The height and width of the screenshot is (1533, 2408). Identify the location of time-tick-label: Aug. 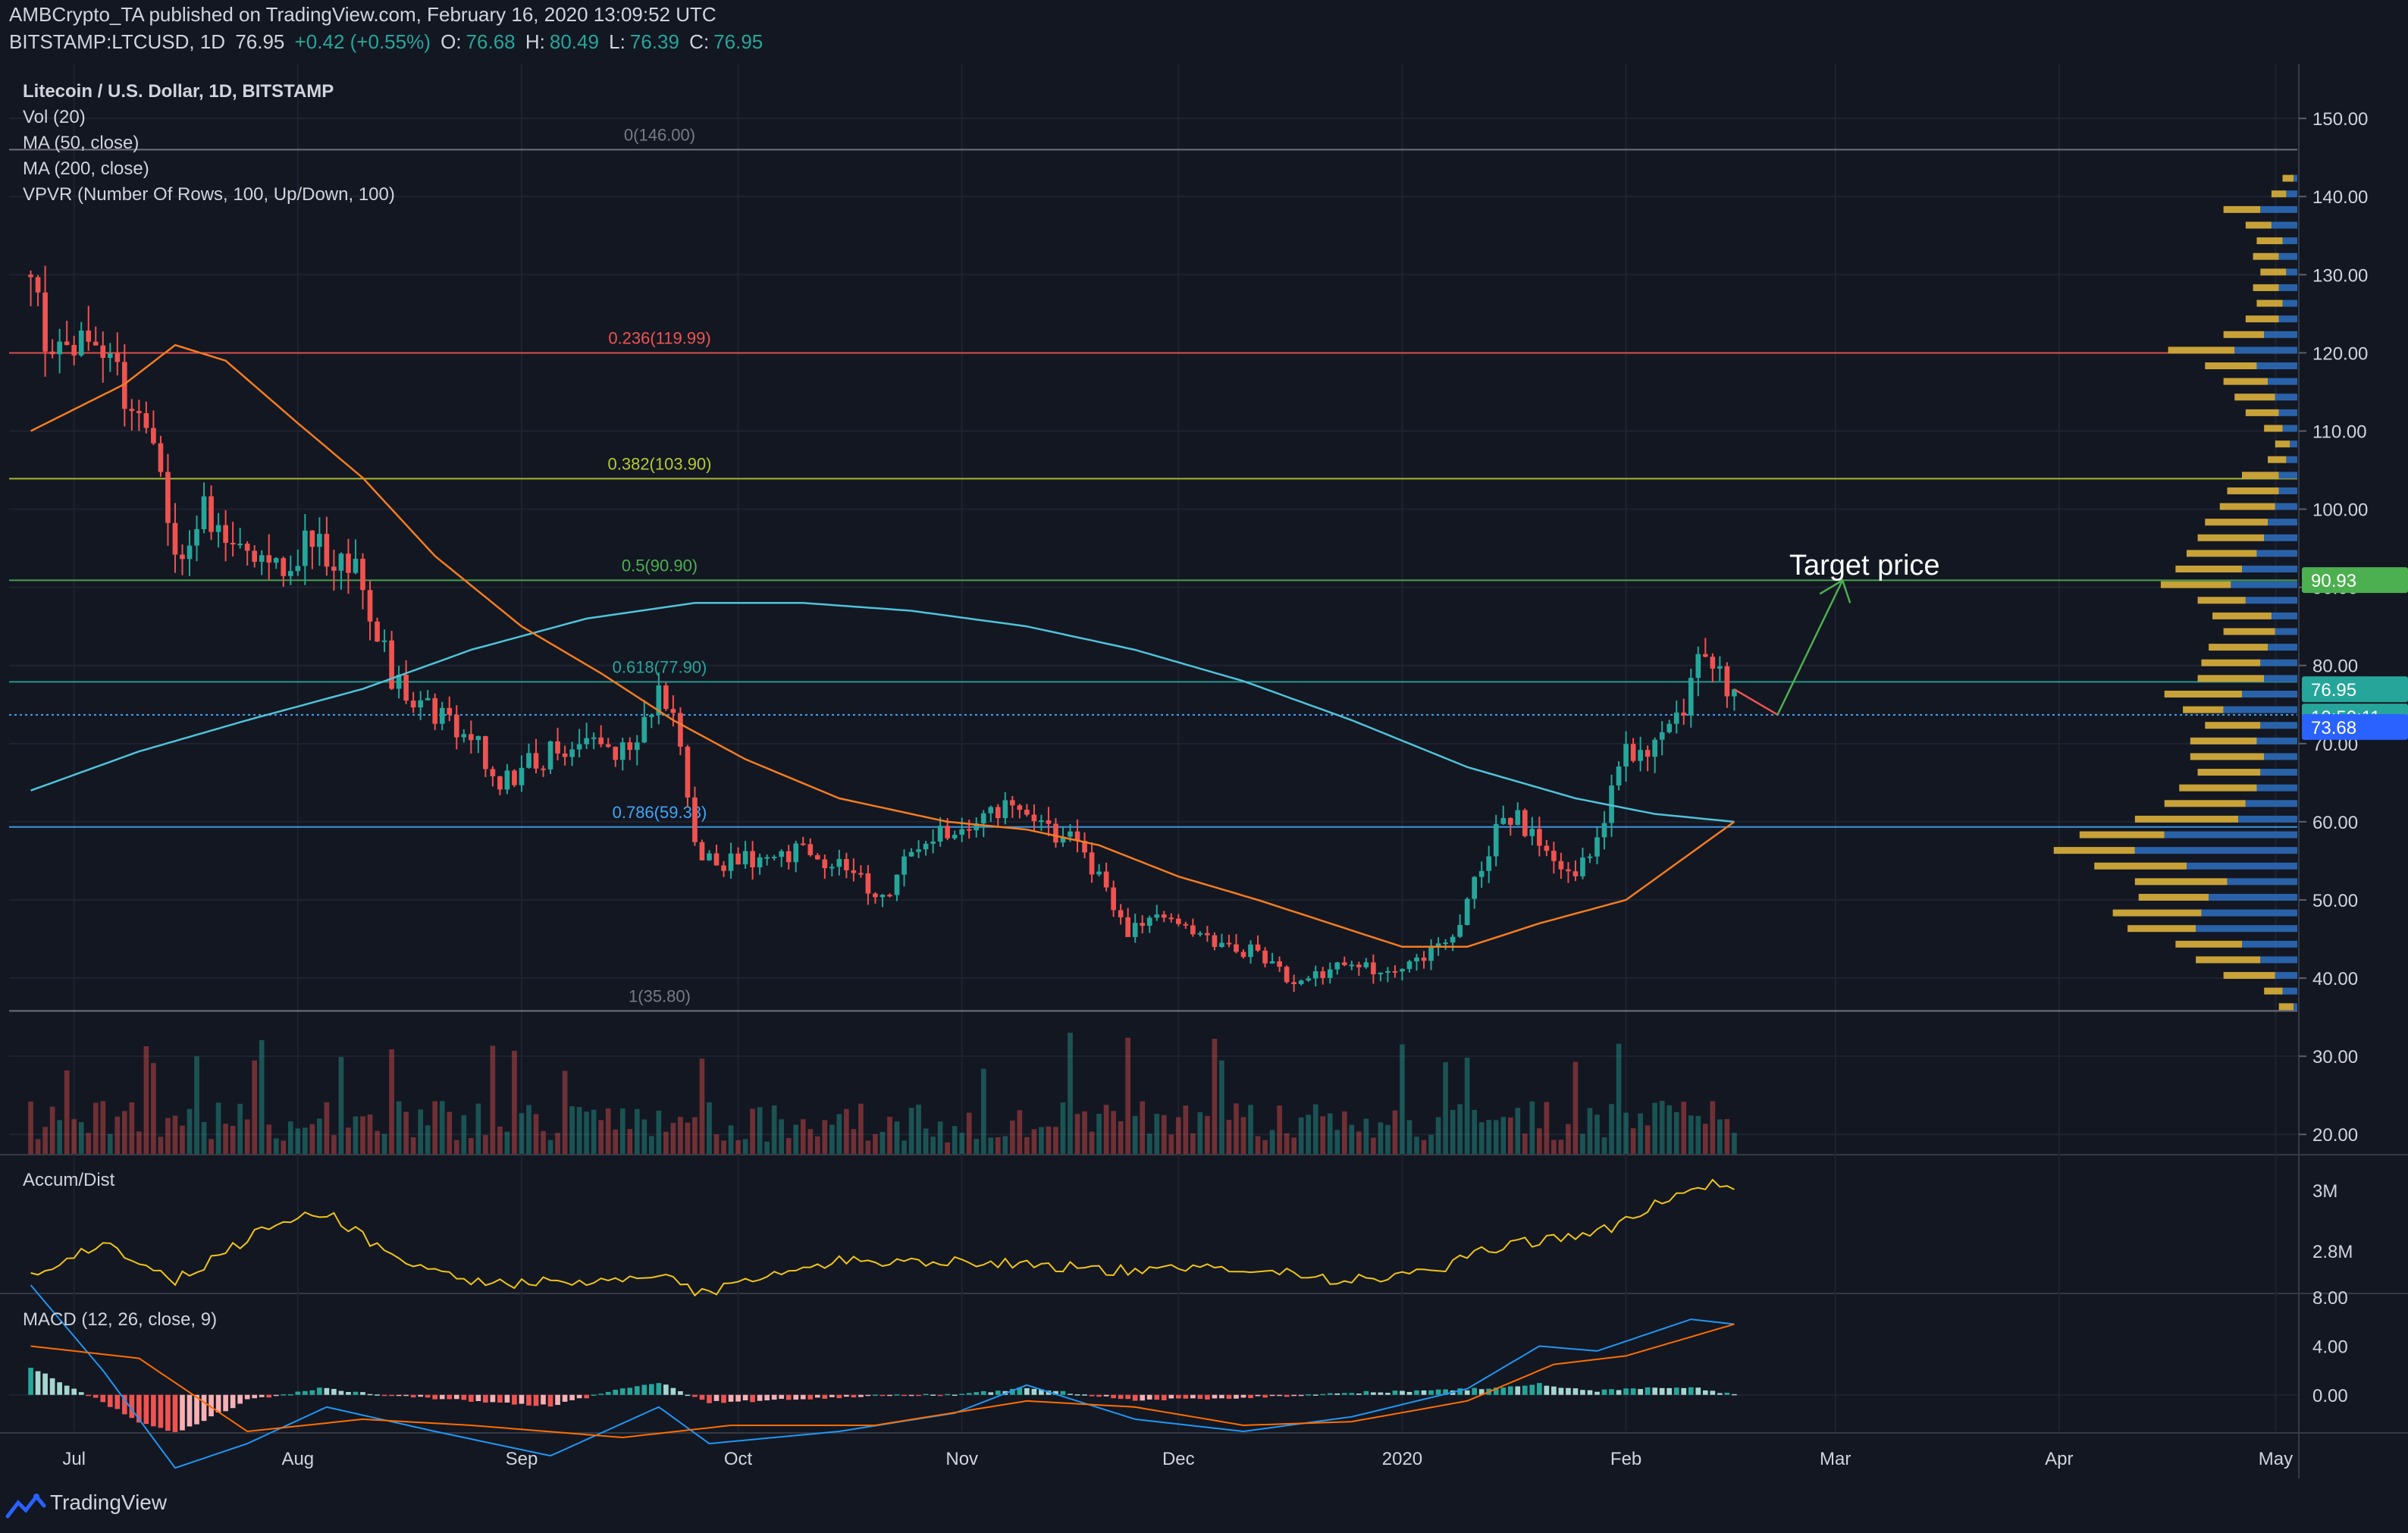
(297, 1459).